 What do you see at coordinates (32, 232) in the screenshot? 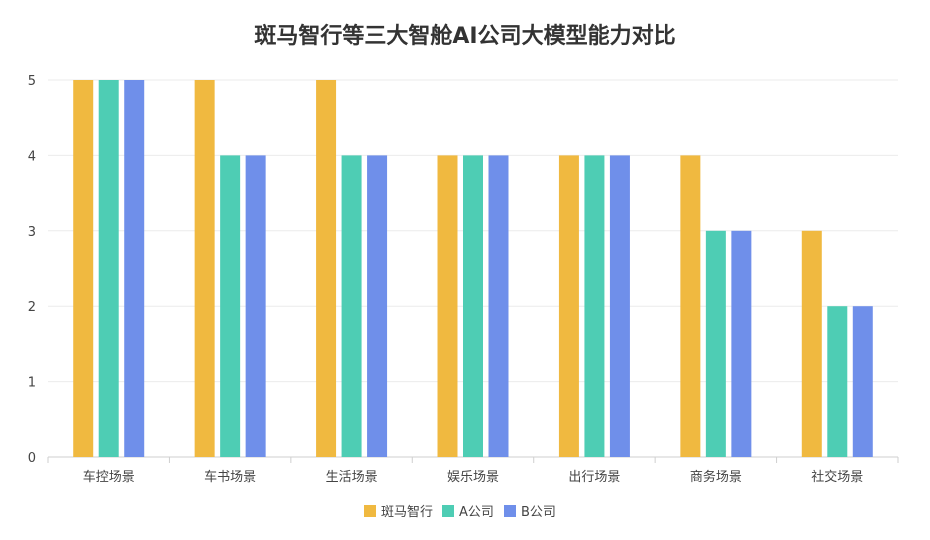
I see `y-tick-label: 3` at bounding box center [32, 232].